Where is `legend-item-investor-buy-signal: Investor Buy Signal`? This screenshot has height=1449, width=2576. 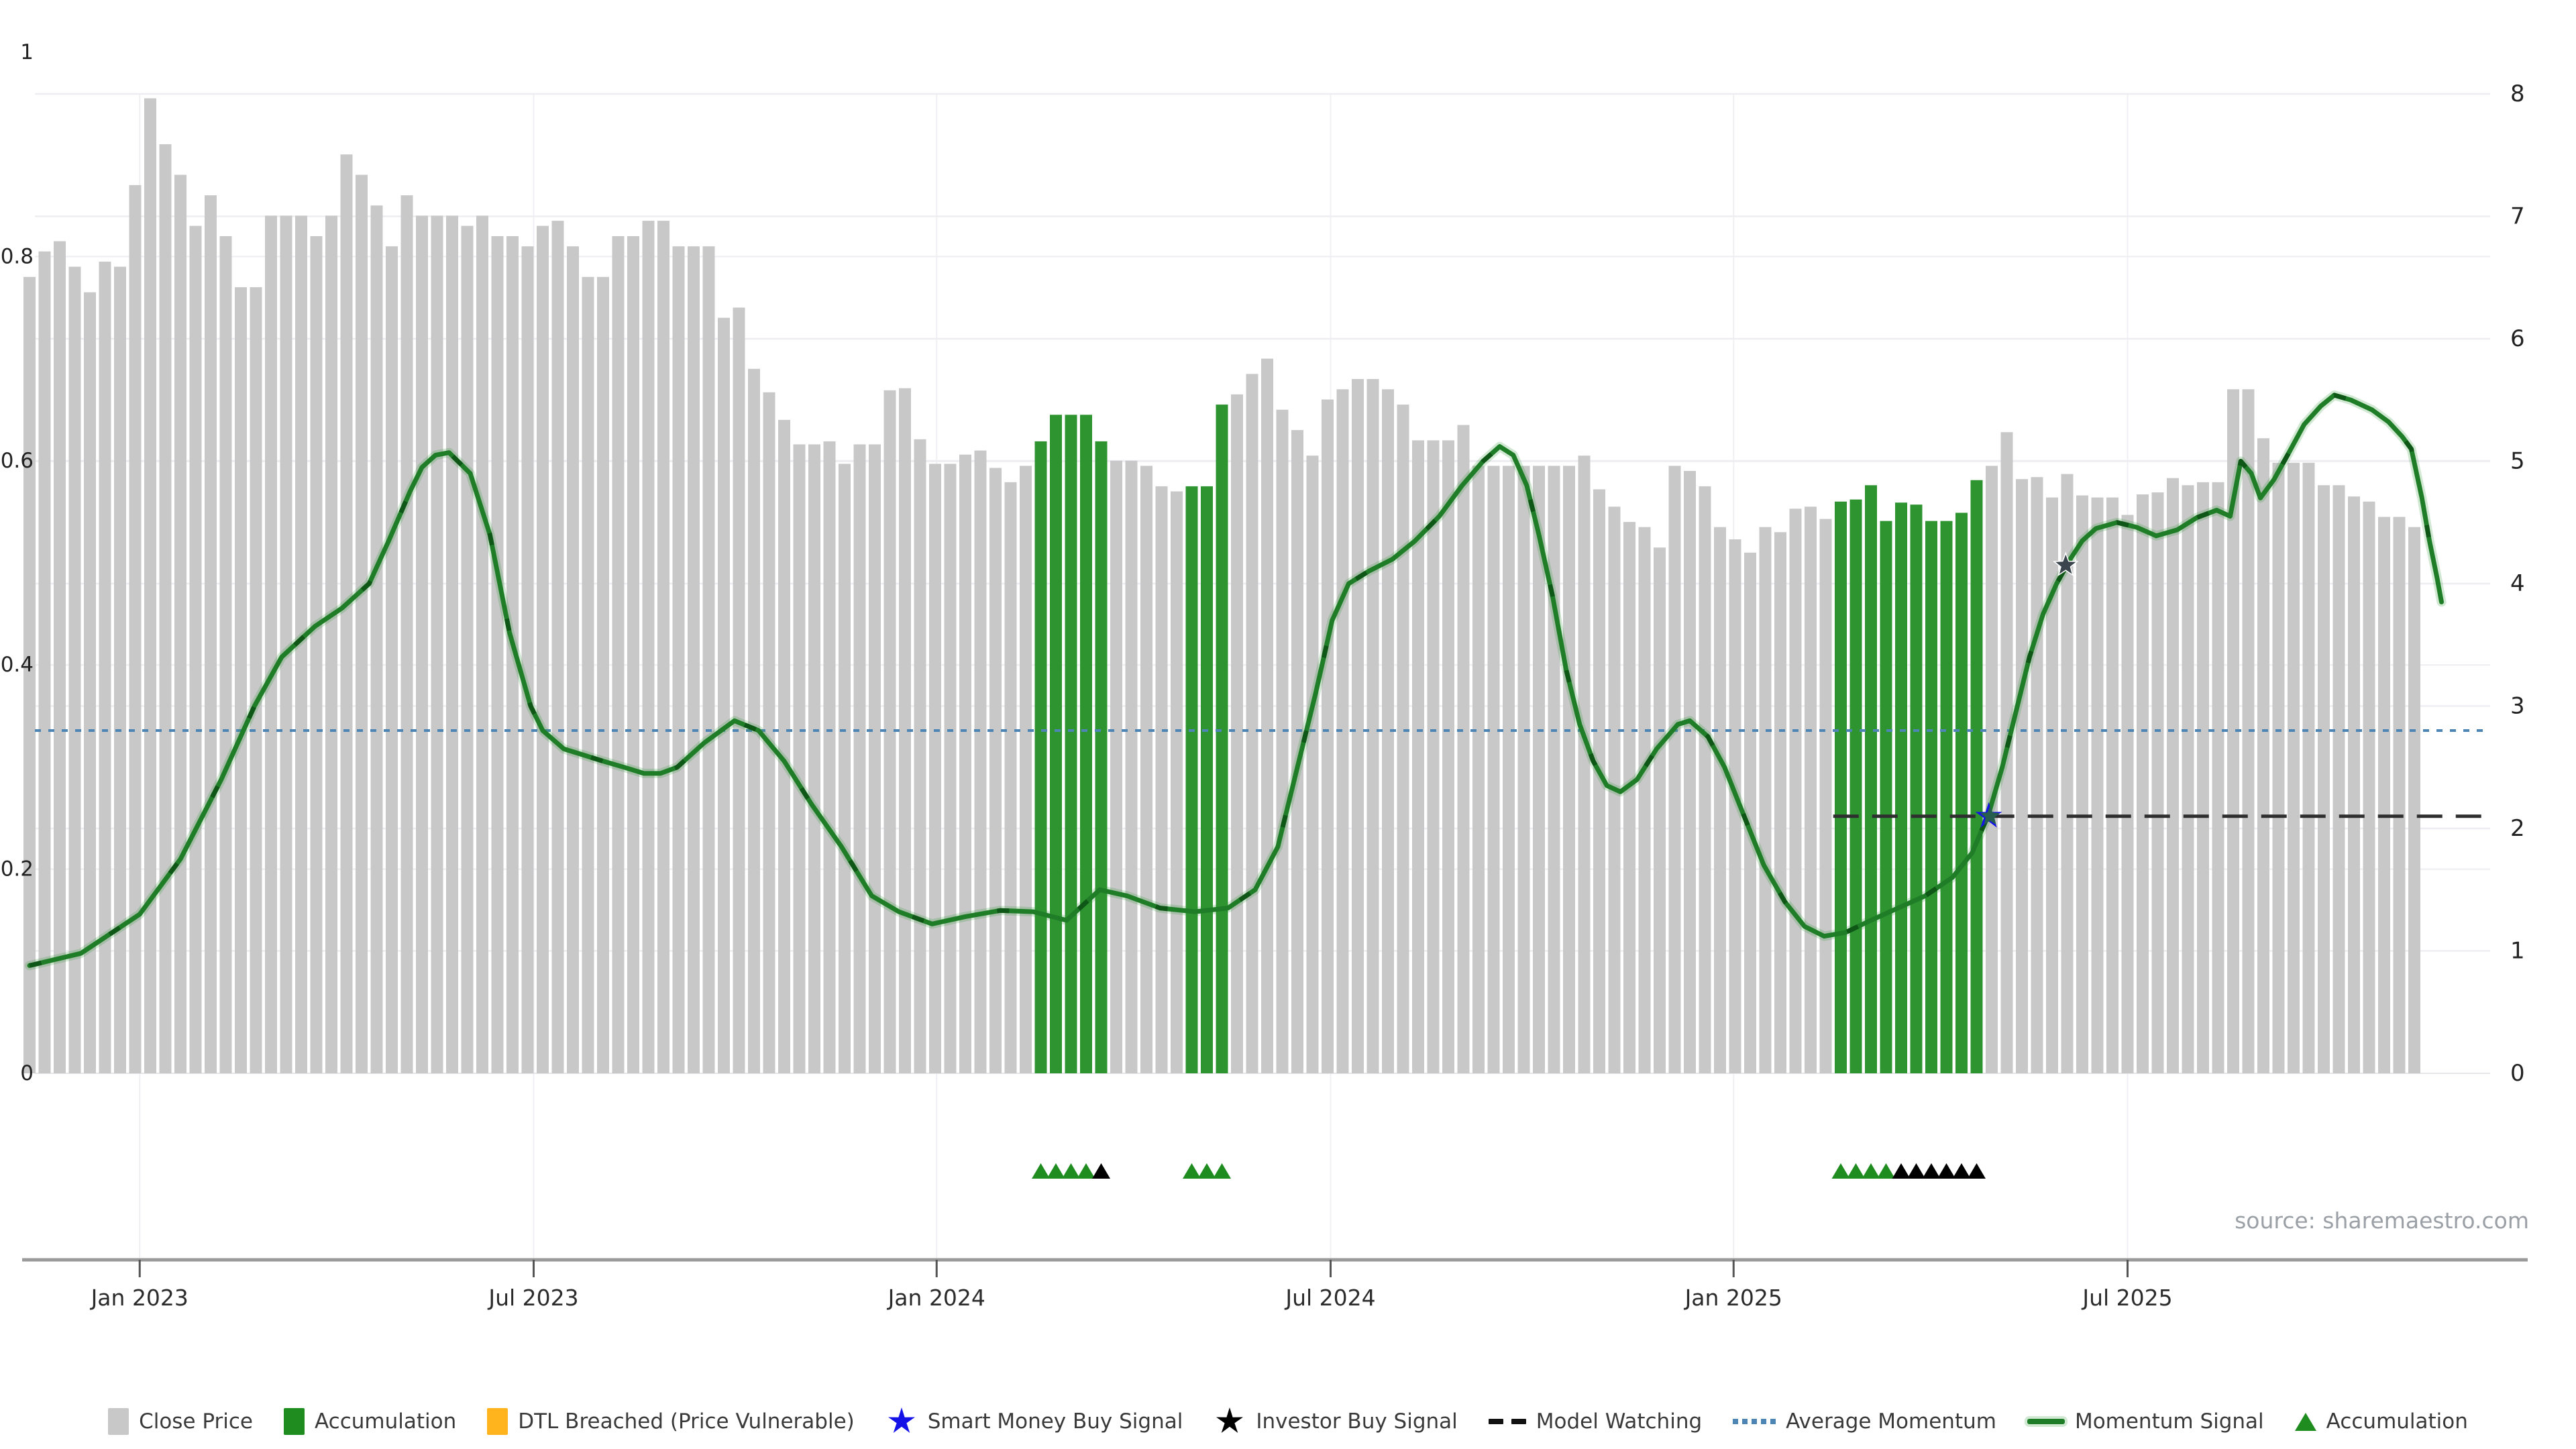
legend-item-investor-buy-signal: Investor Buy Signal is located at coordinates (1336, 1421).